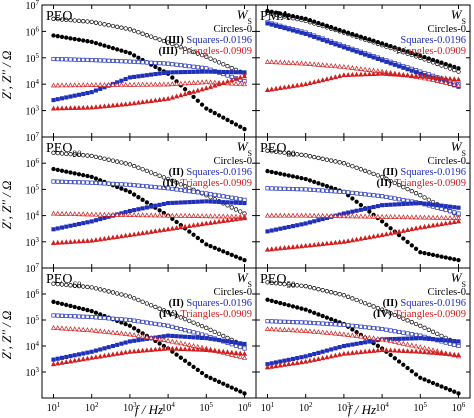 The width and height of the screenshot is (474, 418). What do you see at coordinates (306, 407) in the screenshot?
I see `x-tick-label: 10²` at bounding box center [306, 407].